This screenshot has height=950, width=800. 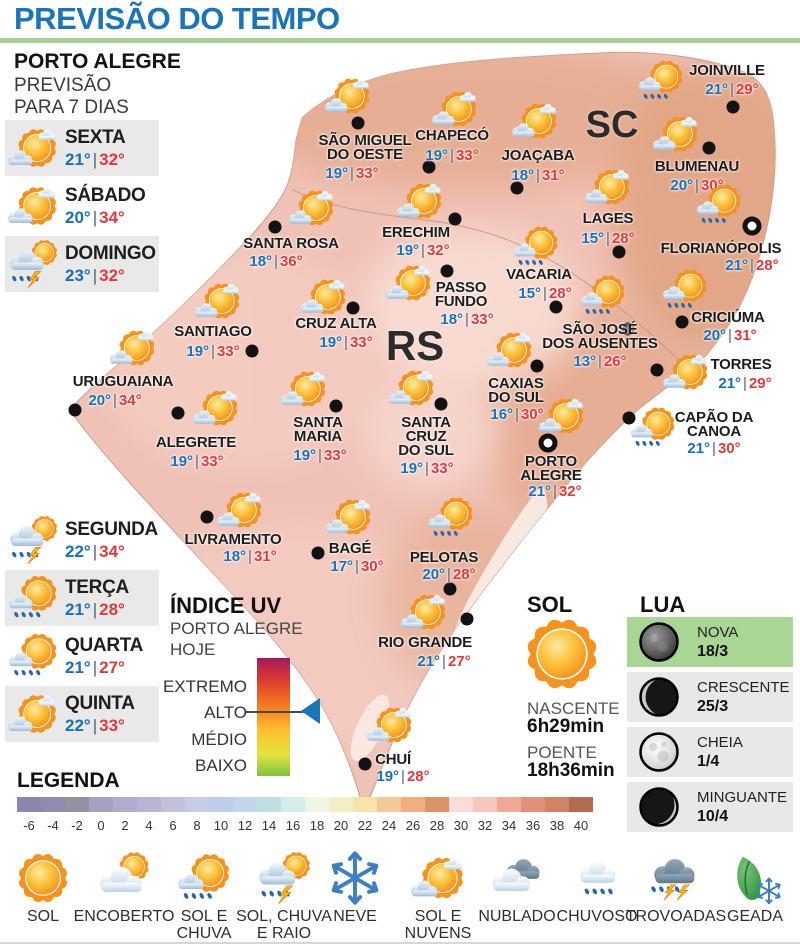 What do you see at coordinates (517, 878) in the screenshot?
I see `legend-nublado-icon` at bounding box center [517, 878].